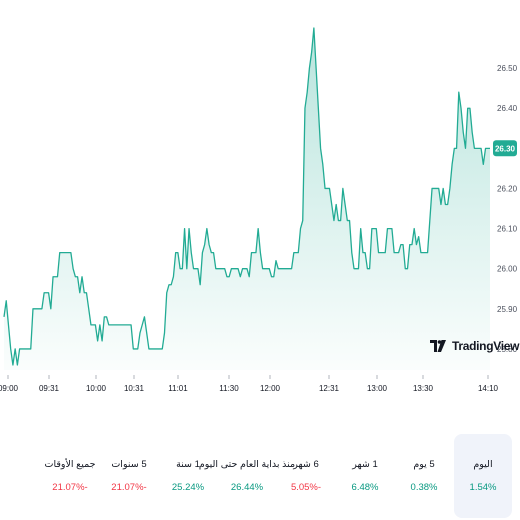 The width and height of the screenshot is (520, 520). What do you see at coordinates (365, 464) in the screenshot?
I see `period-label: 1 شهر` at bounding box center [365, 464].